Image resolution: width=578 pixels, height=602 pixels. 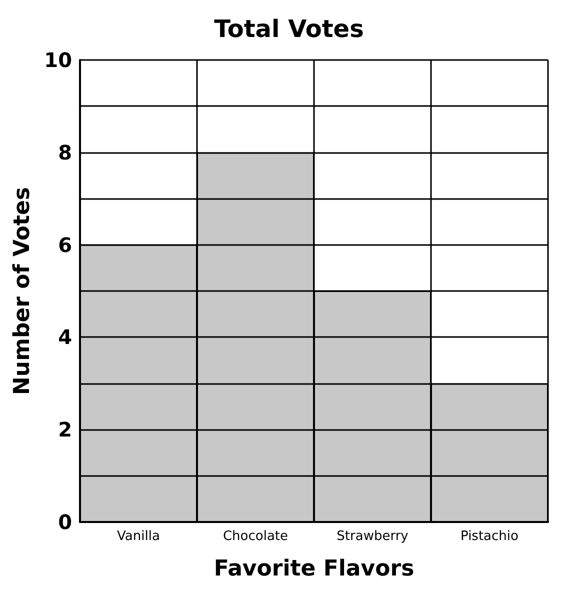 I want to click on x-tick-label: Vanilla, so click(x=138, y=536).